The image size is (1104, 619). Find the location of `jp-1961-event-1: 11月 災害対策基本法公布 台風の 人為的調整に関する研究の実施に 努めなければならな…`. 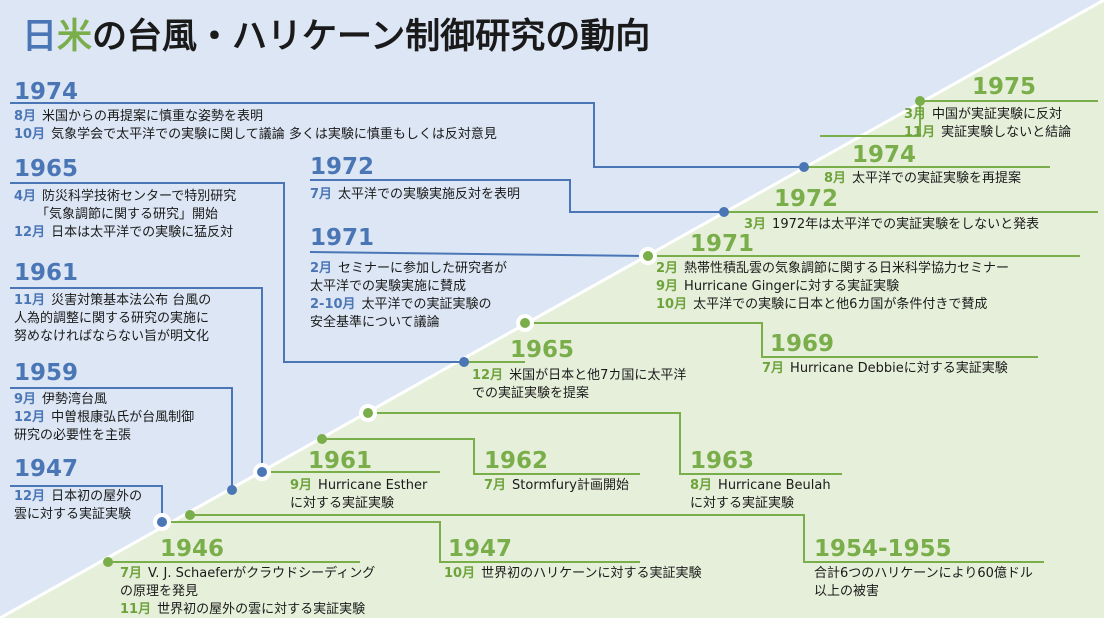

jp-1961-event-1: 11月 災害対策基本法公布 台風の 人為的調整に関する研究の実施に 努めなければならな… is located at coordinates (113, 318).